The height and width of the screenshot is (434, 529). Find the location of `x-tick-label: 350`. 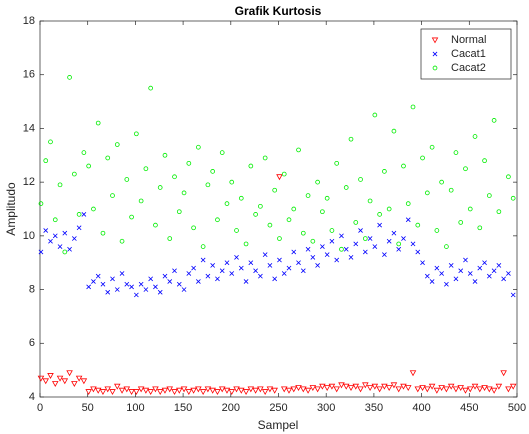

x-tick-label: 350 is located at coordinates (374, 408).